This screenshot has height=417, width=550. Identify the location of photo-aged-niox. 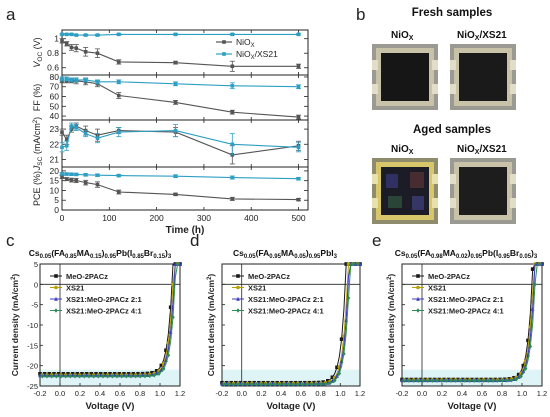
(405, 191).